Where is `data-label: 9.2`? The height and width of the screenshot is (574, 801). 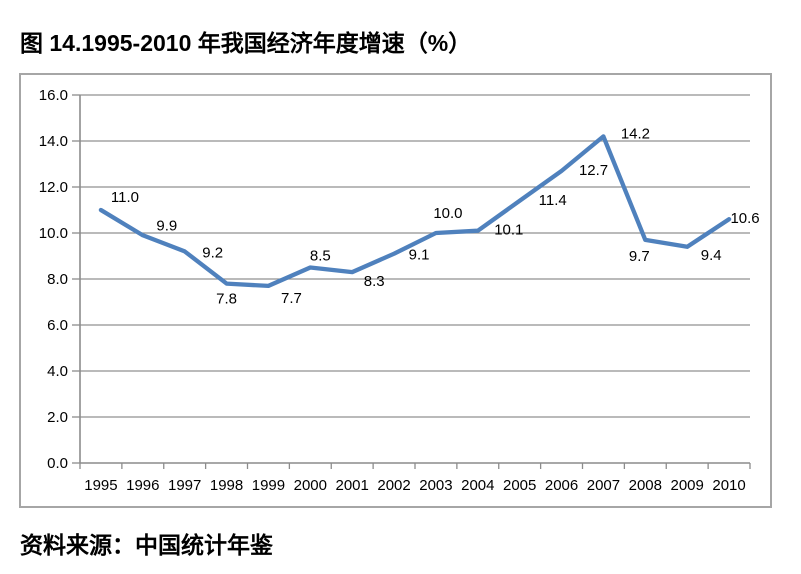 data-label: 9.2 is located at coordinates (212, 252).